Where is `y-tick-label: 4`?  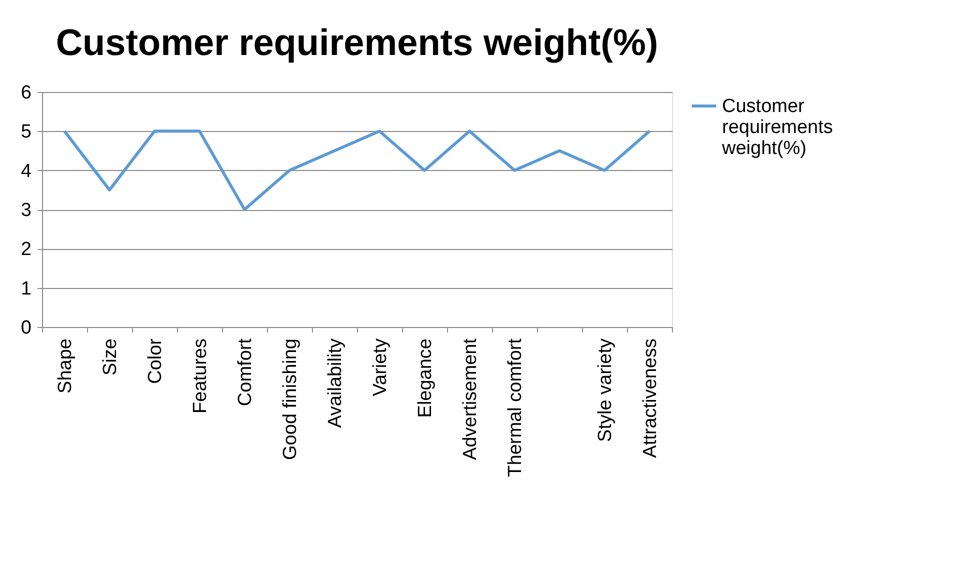 y-tick-label: 4 is located at coordinates (26, 171).